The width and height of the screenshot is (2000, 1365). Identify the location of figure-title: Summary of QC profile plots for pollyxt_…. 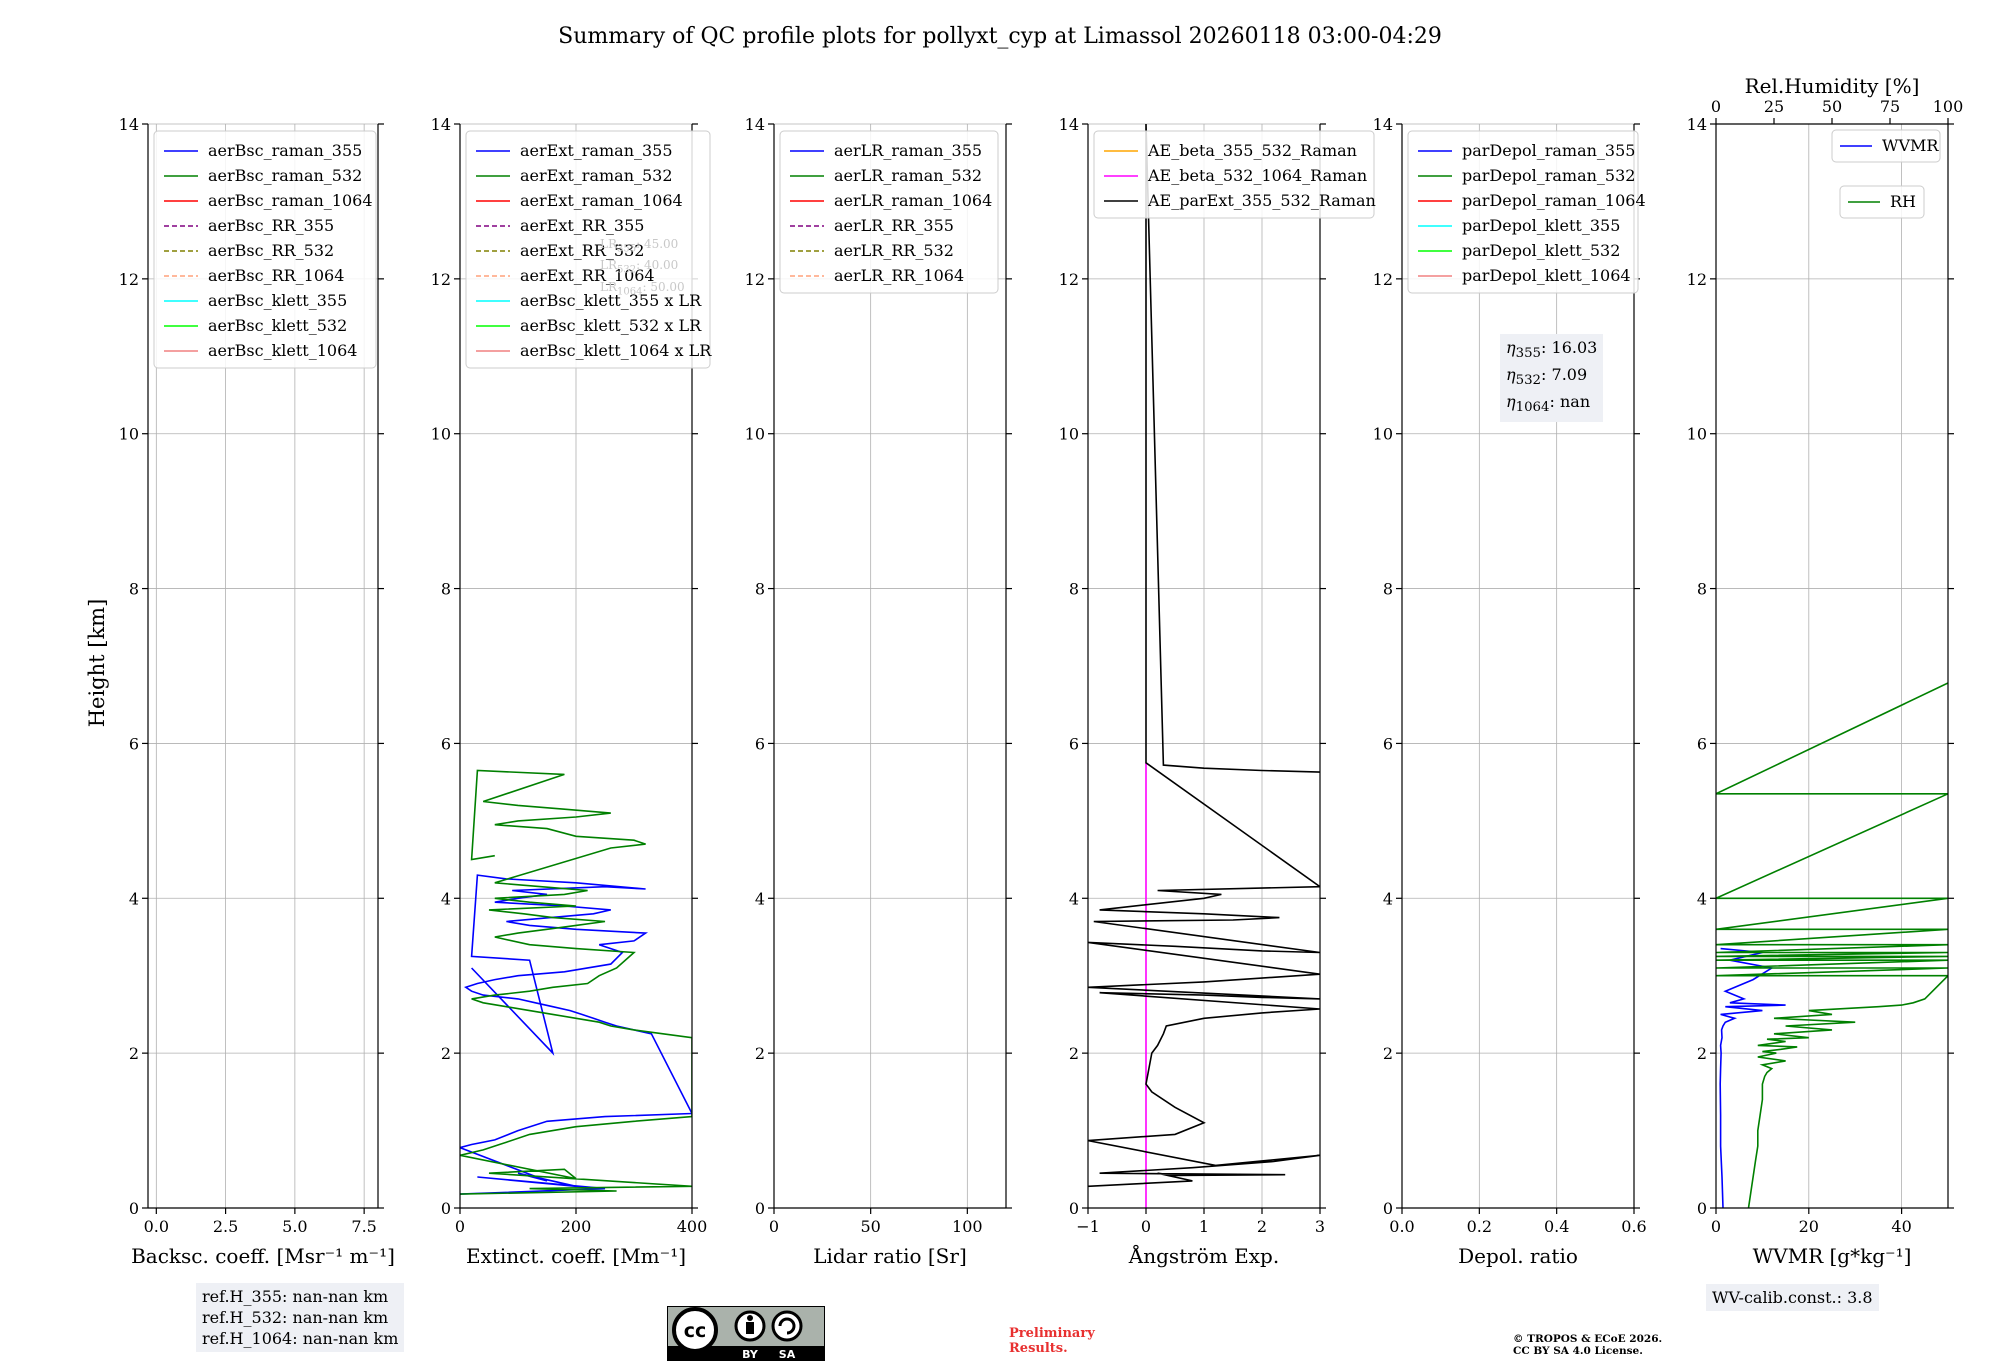
(1000, 36).